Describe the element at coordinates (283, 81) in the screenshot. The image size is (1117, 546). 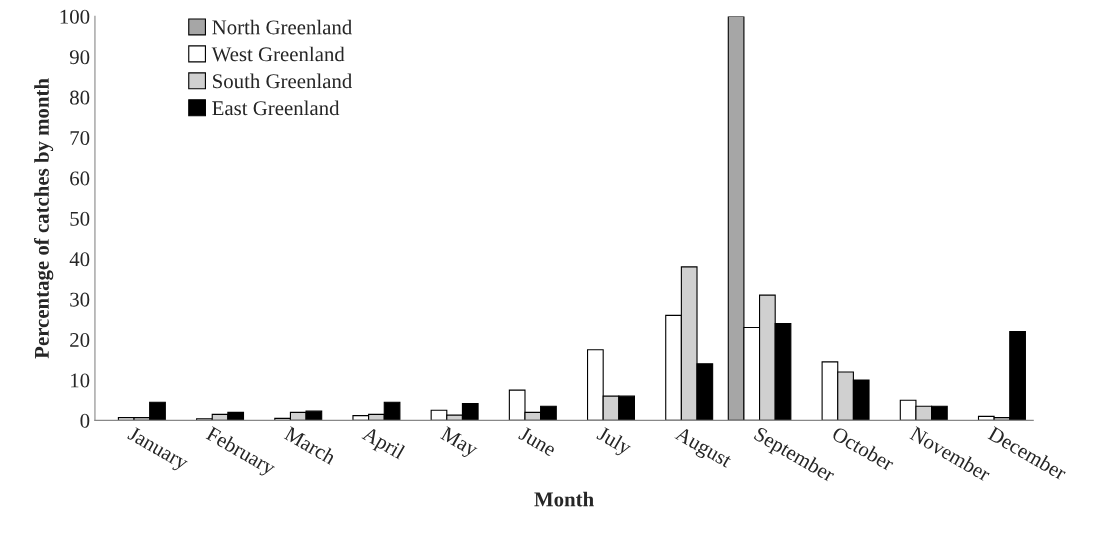
I see `legend-label: South Greenland` at that location.